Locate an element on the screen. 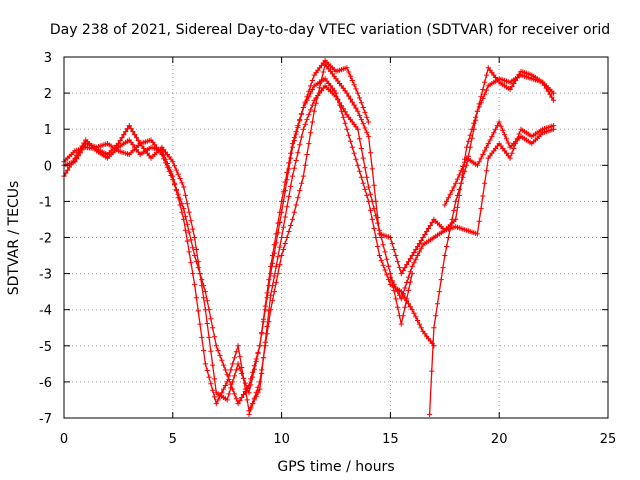  x-tick-label: 10 is located at coordinates (281, 439).